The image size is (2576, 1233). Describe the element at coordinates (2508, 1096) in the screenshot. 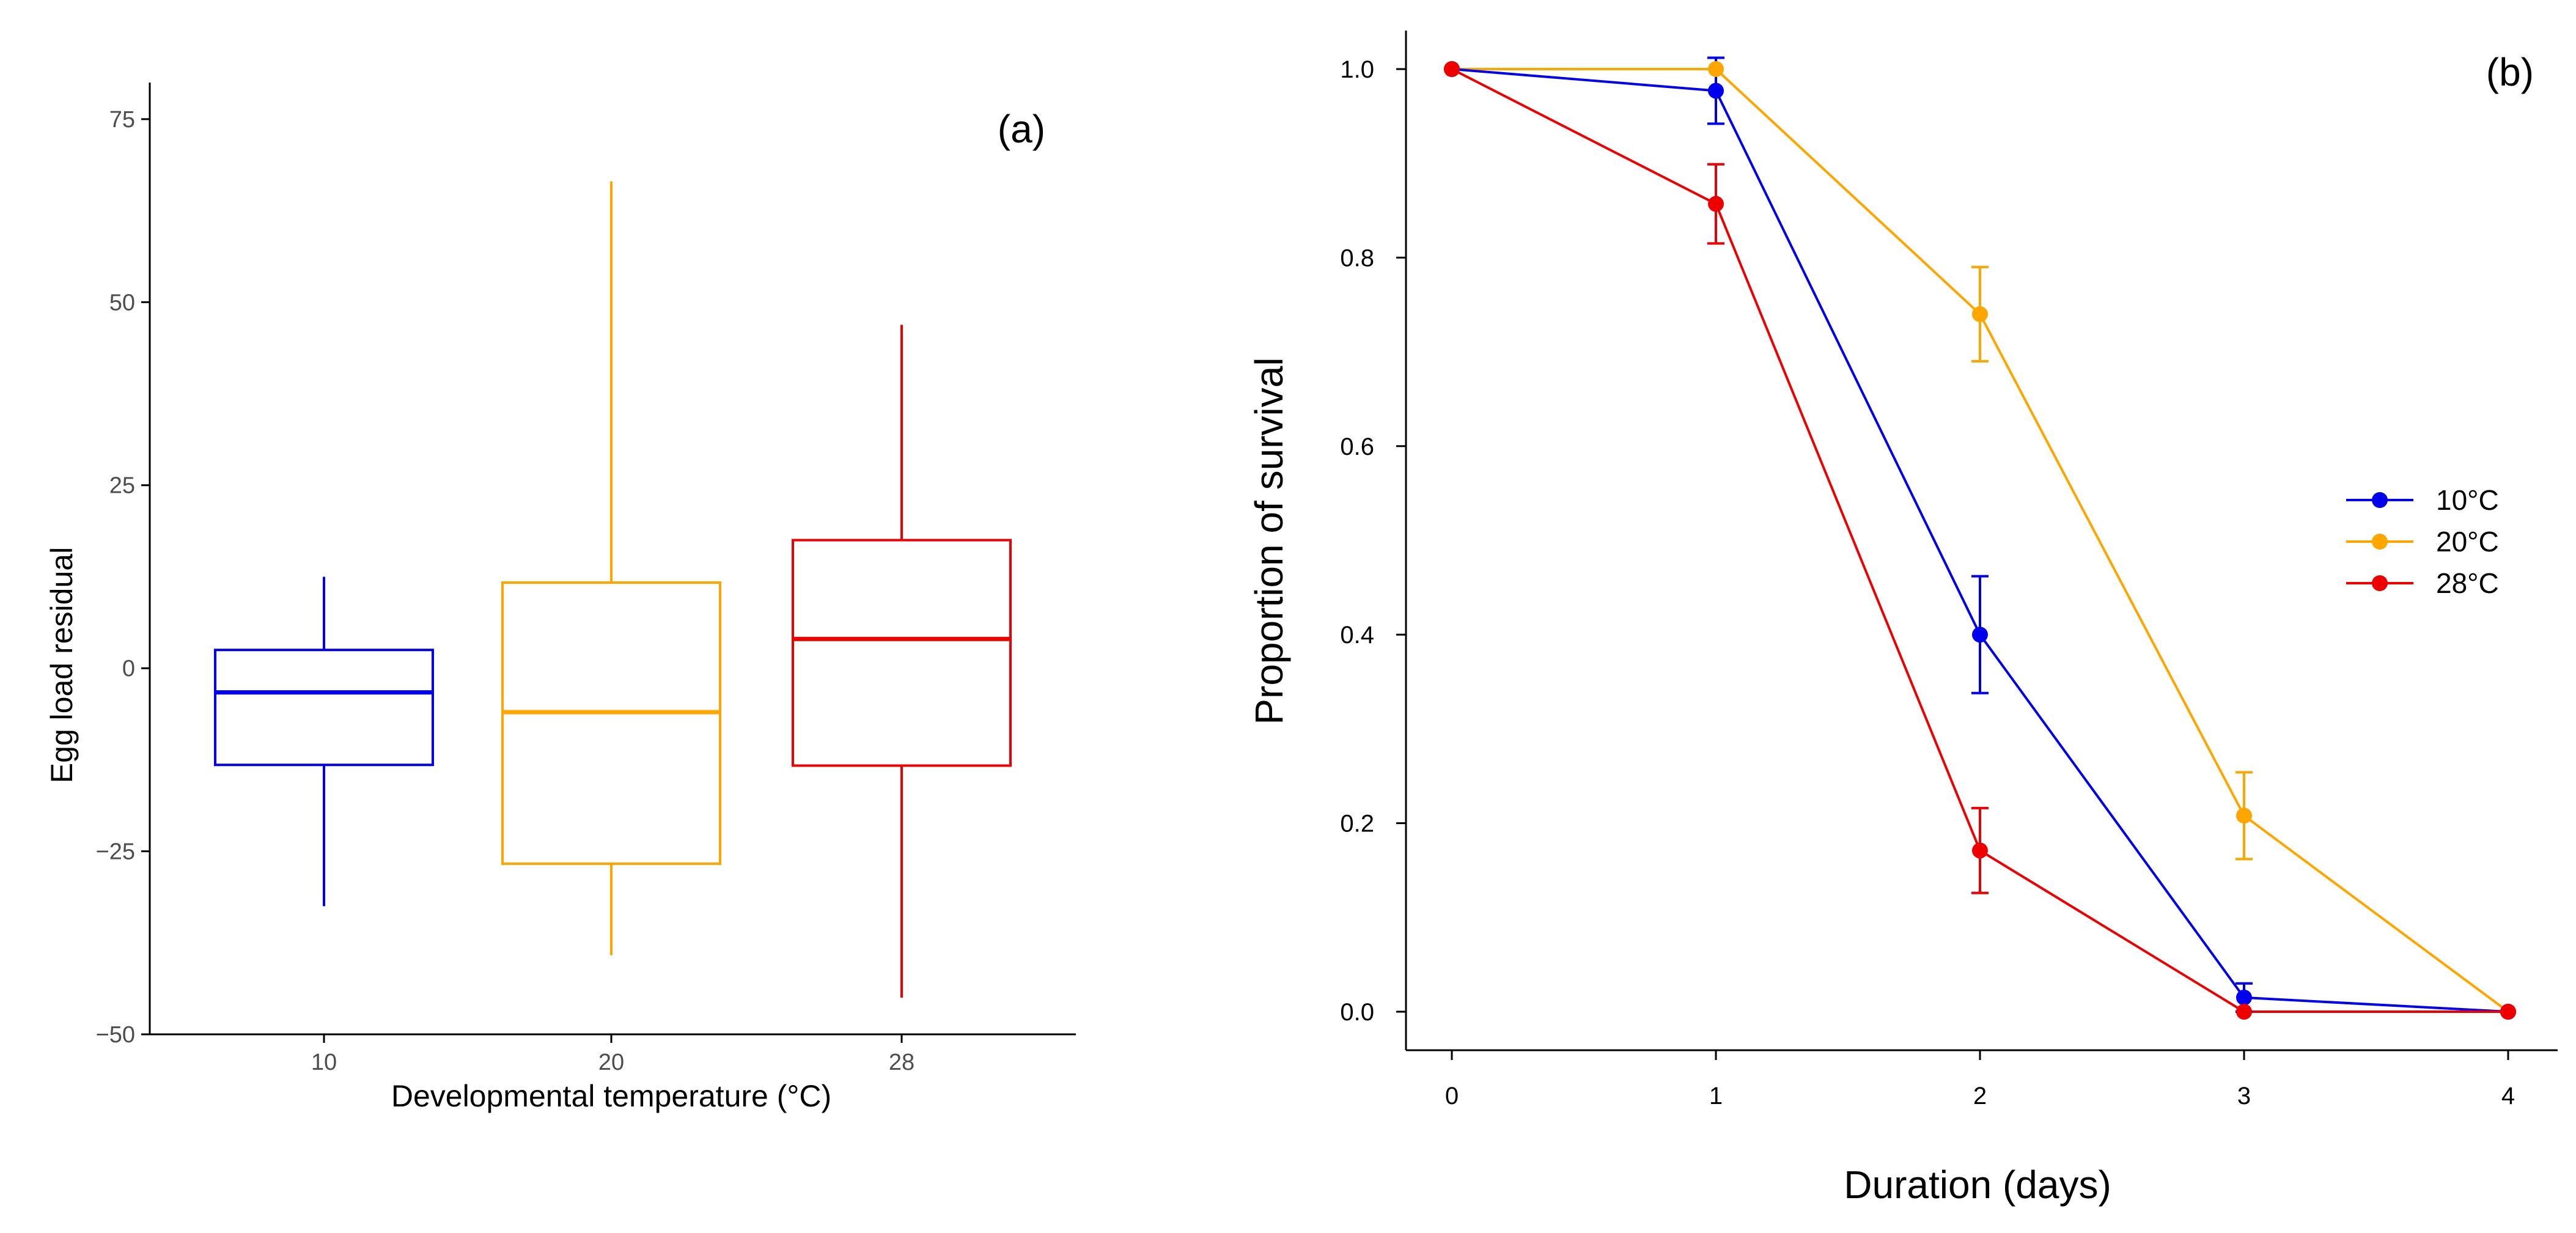

I see `panel-b-x-tick-label: 4` at that location.